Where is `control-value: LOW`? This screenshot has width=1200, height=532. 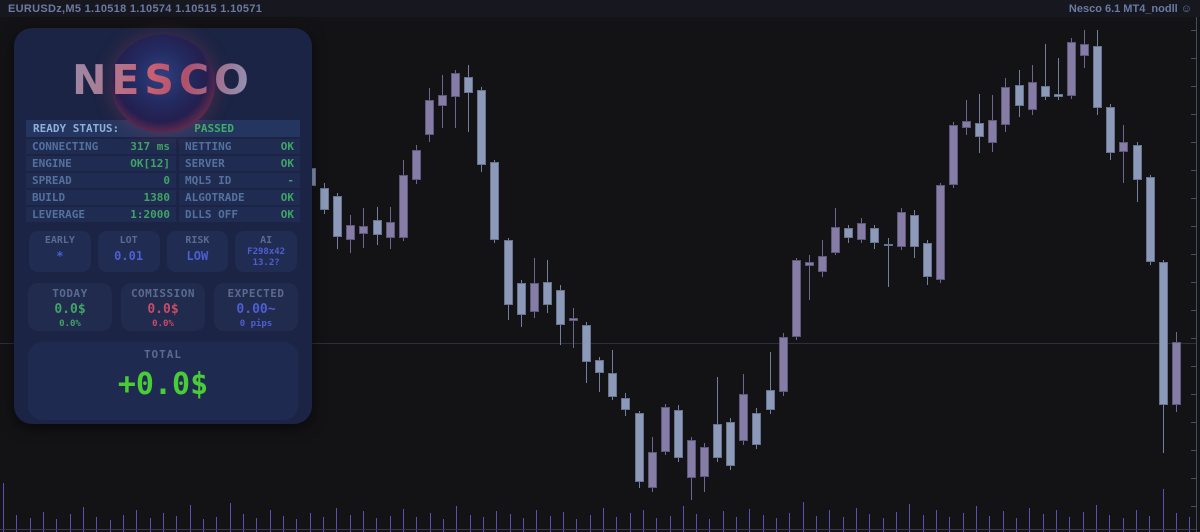 control-value: LOW is located at coordinates (197, 256).